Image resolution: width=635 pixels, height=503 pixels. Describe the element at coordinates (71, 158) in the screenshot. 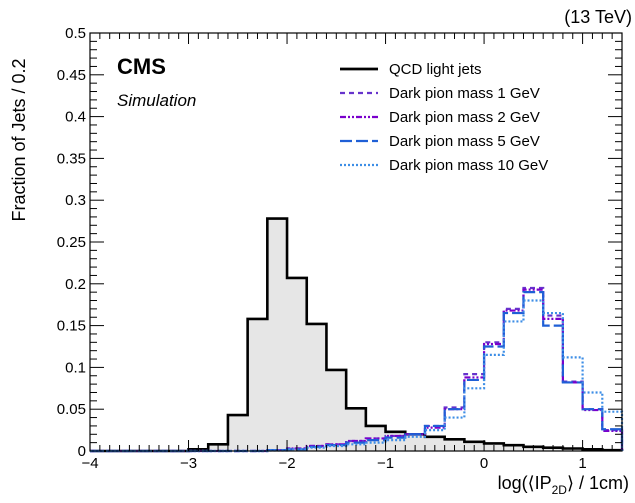

I see `y-tick-label: 0.35` at that location.